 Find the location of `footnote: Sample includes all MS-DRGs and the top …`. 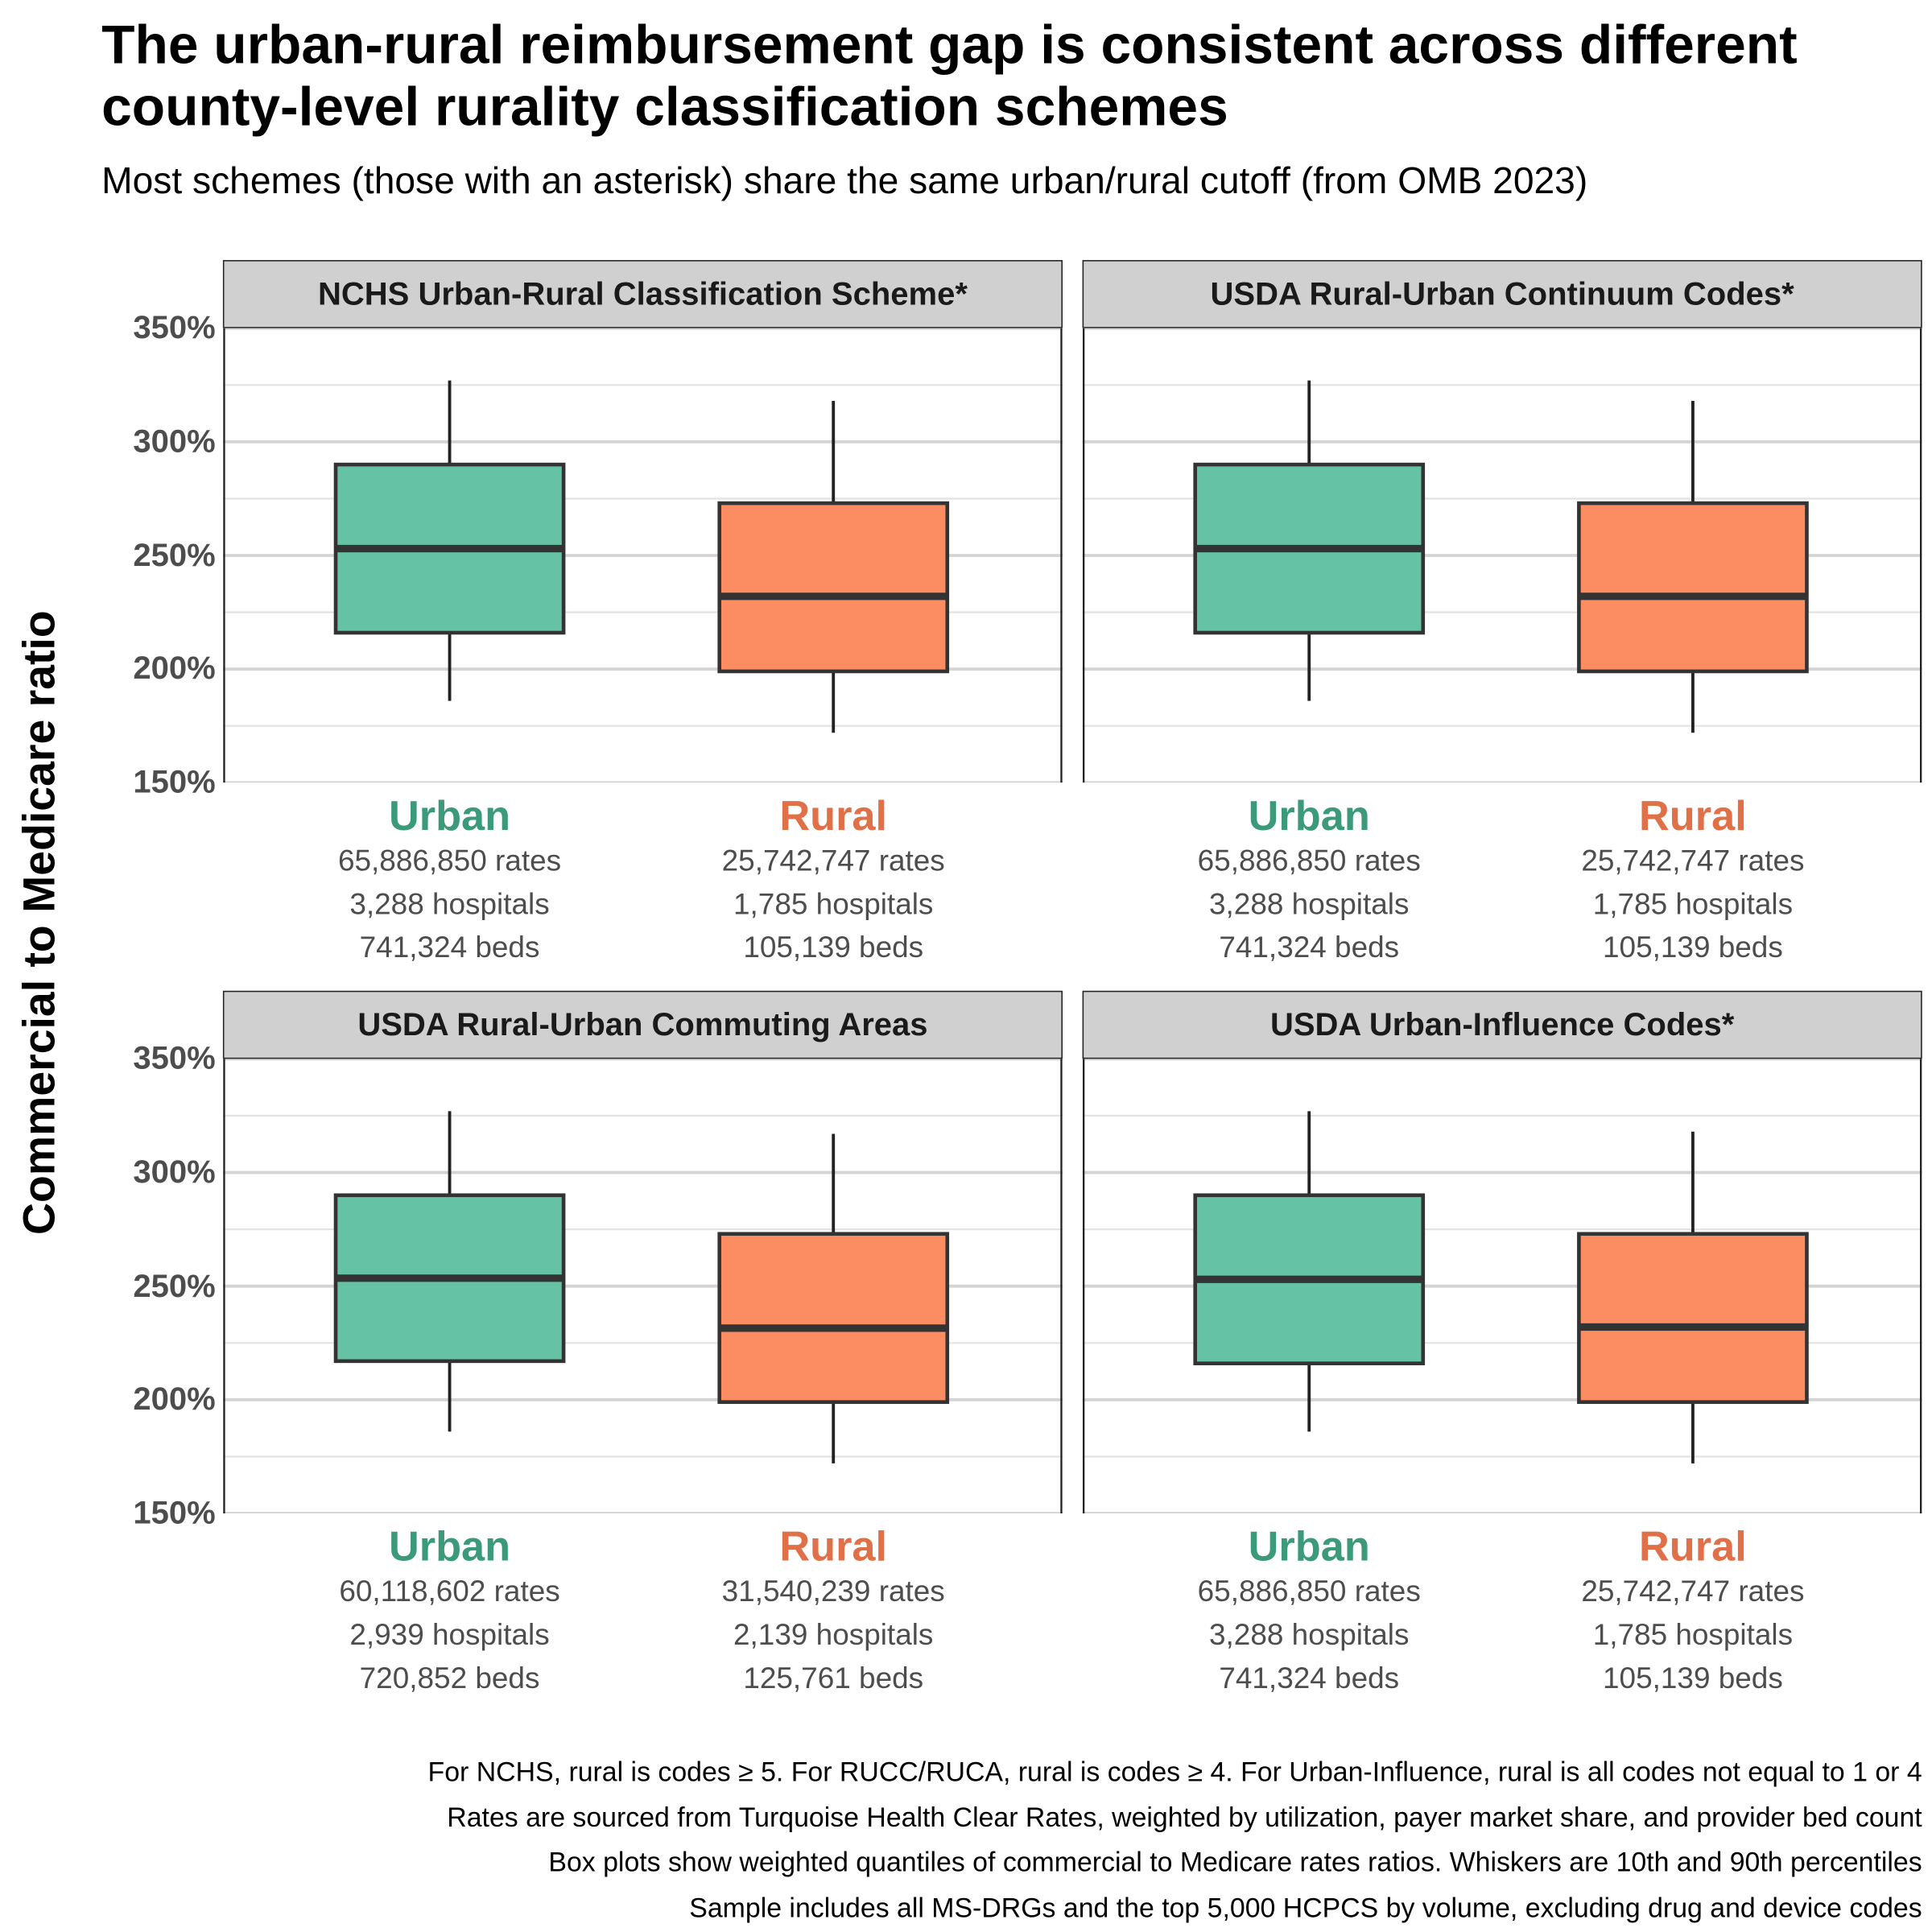

footnote: Sample includes all MS-DRGs and the top … is located at coordinates (1305, 1907).